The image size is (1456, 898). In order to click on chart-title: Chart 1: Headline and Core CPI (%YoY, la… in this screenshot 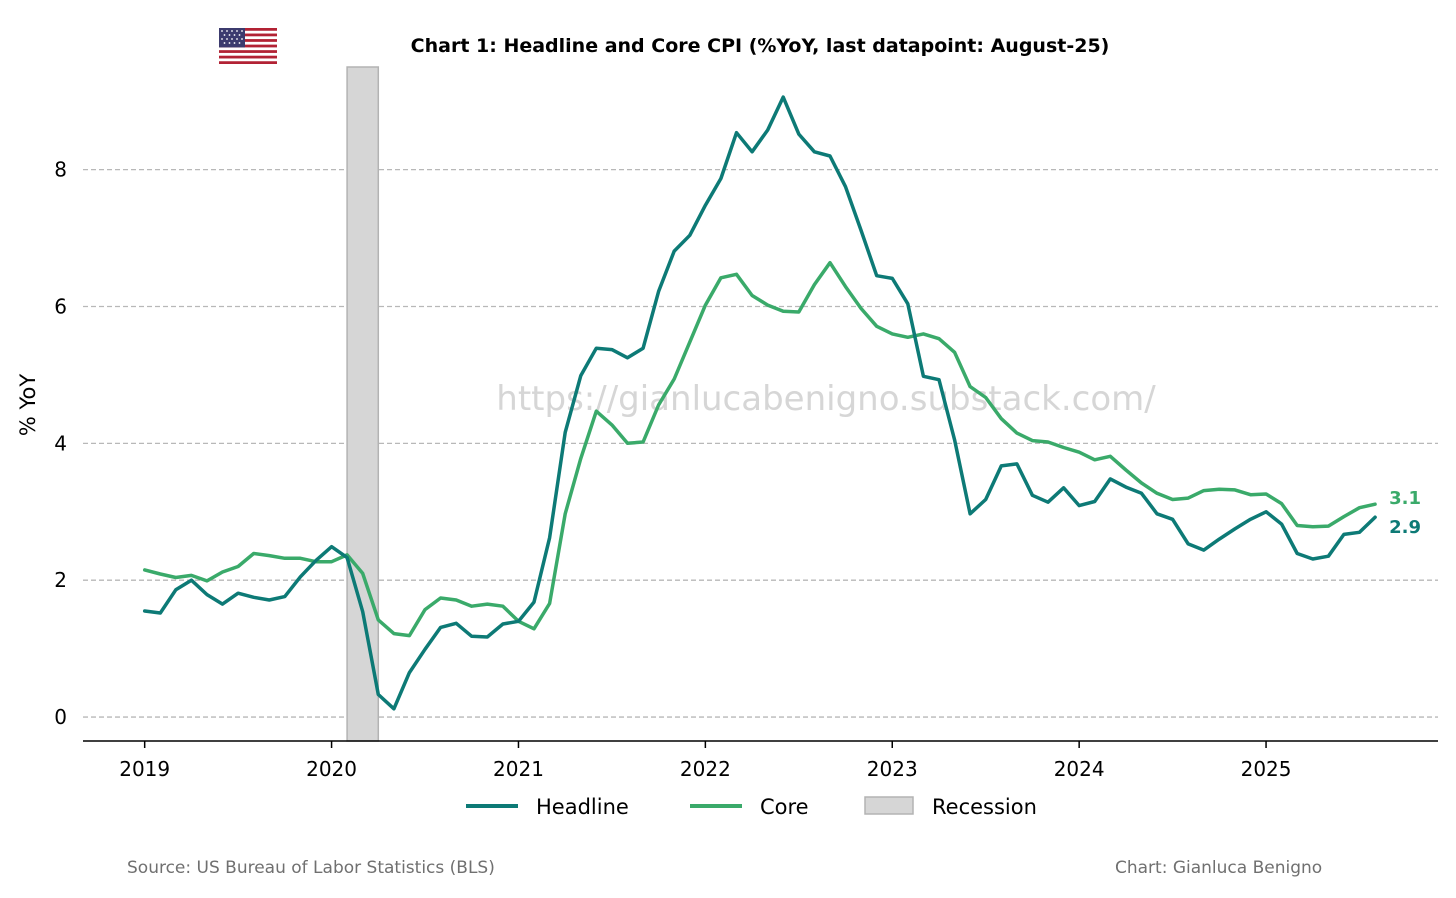, I will do `click(760, 46)`.